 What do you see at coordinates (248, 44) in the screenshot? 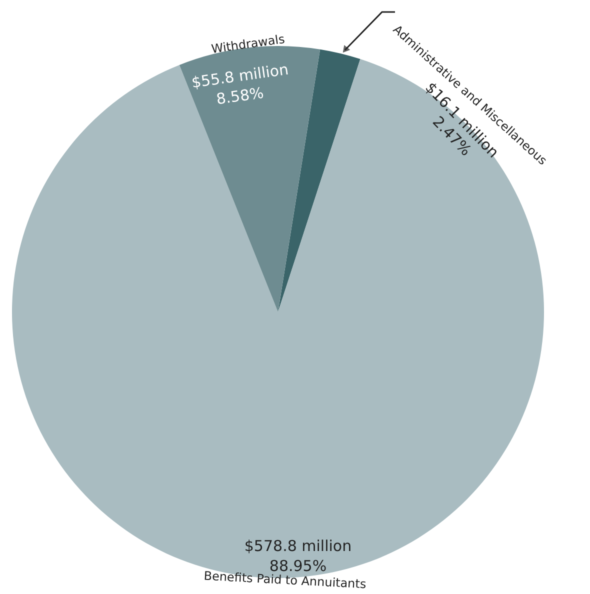
I see `slice-label: Withdrawals` at bounding box center [248, 44].